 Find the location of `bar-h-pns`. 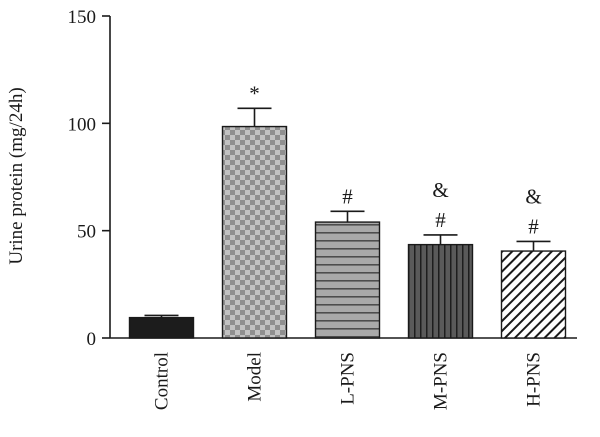

bar-h-pns is located at coordinates (533, 294).